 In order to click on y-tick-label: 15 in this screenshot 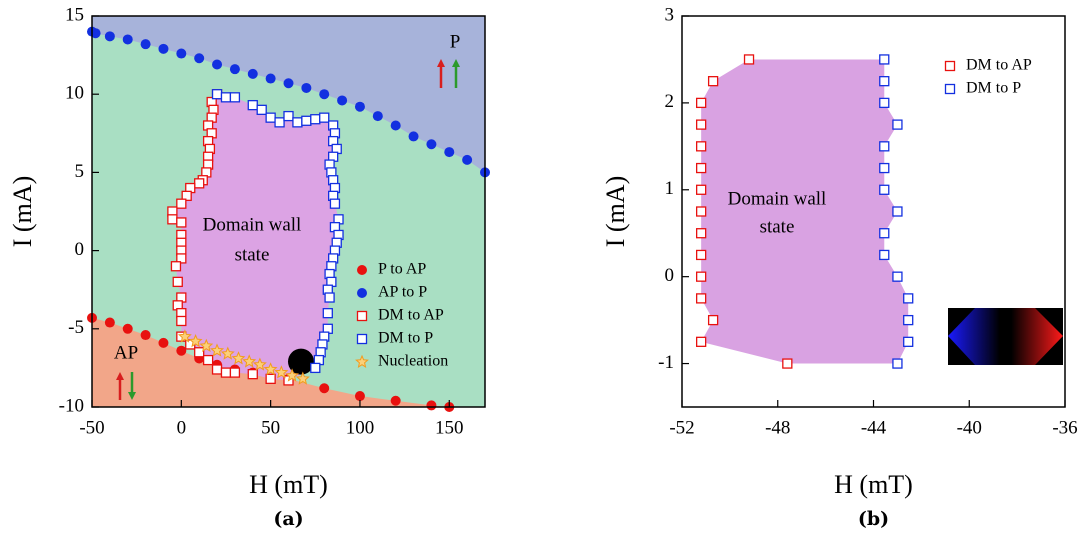, I will do `click(74, 14)`.